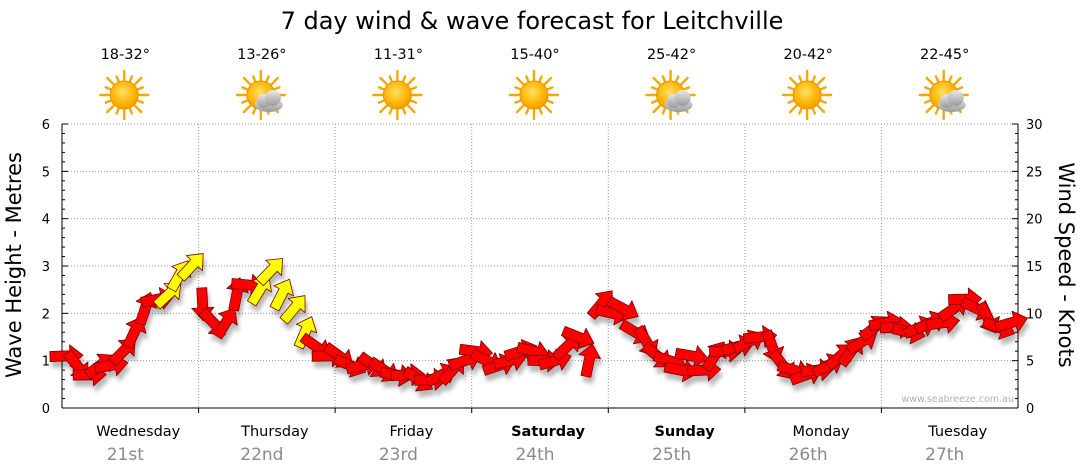 The height and width of the screenshot is (475, 1080). Describe the element at coordinates (1030, 409) in the screenshot. I see `right-tick-label: 0` at that location.